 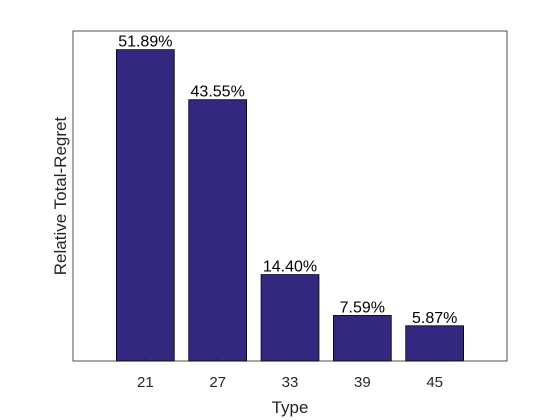 What do you see at coordinates (290, 407) in the screenshot?
I see `x-axis-label: Type` at bounding box center [290, 407].